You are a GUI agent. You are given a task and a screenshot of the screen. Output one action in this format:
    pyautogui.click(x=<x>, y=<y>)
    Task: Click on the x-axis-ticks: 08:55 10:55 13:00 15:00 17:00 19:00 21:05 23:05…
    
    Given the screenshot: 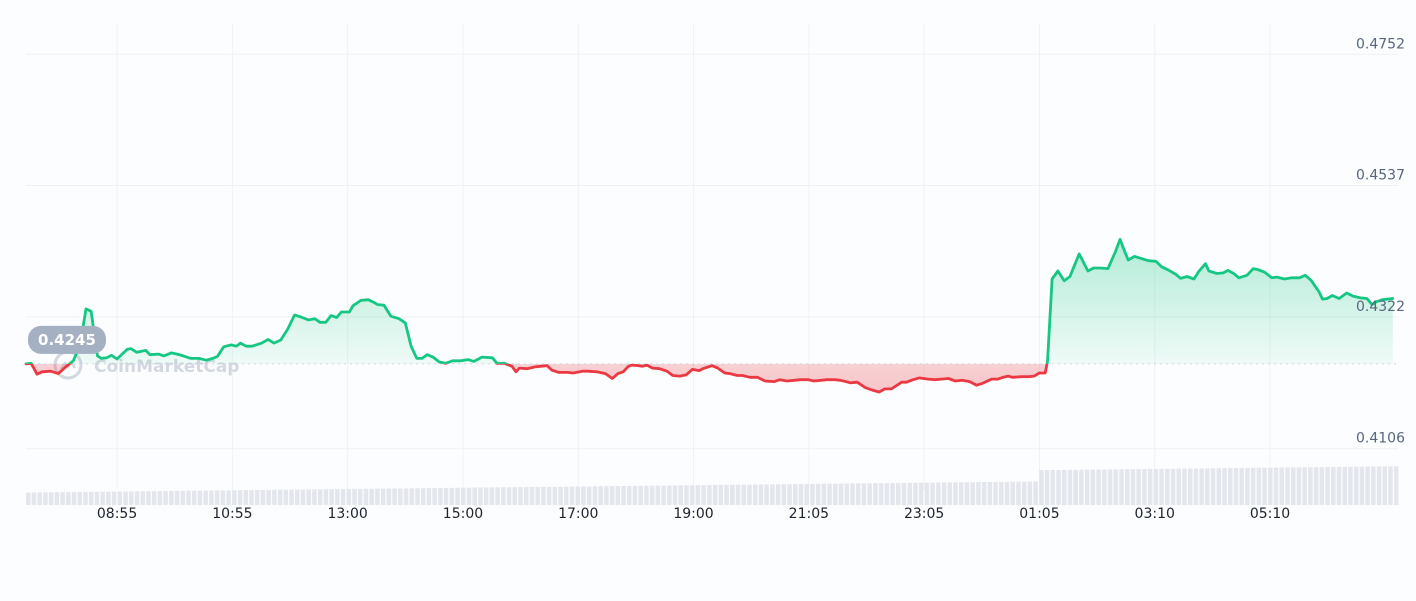 What is the action you would take?
    pyautogui.click(x=693, y=514)
    